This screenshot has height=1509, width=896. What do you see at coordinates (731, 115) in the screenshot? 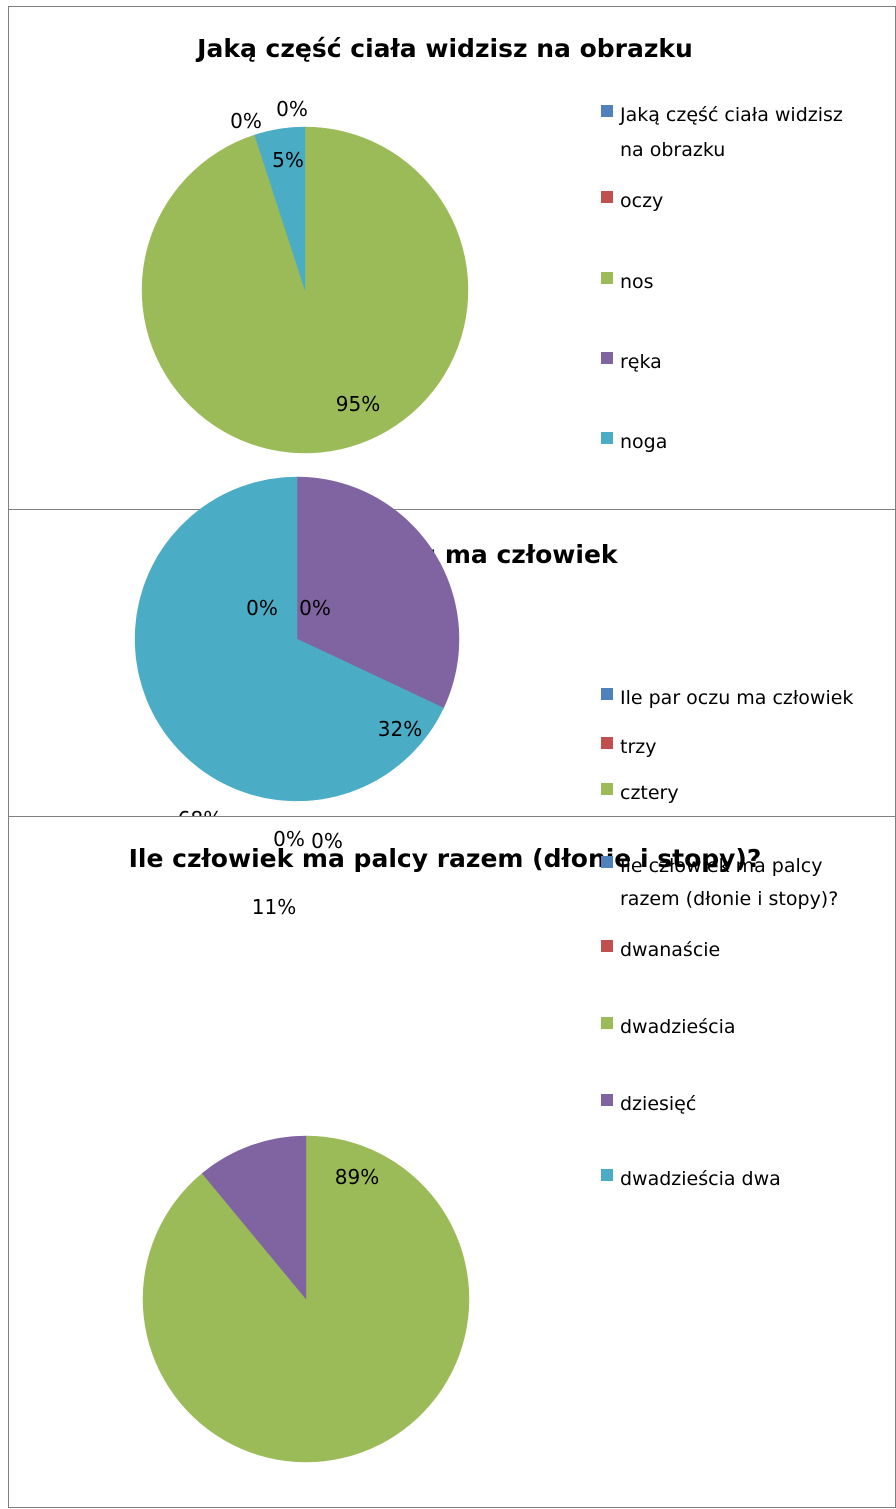
I see `legend-label: Jaką część ciała widzisz` at bounding box center [731, 115].